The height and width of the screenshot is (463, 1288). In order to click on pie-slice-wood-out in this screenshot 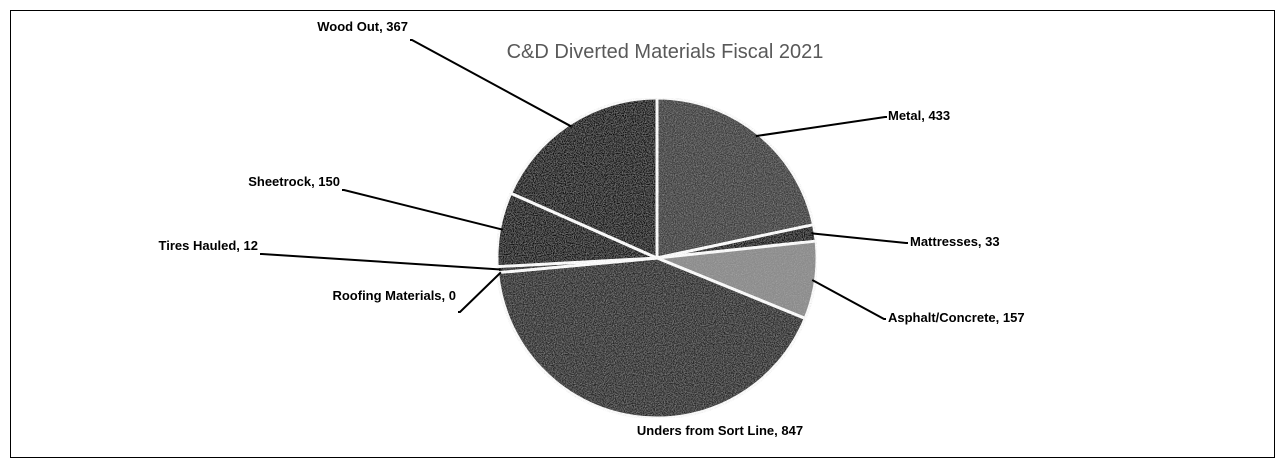, I will do `click(583, 178)`.